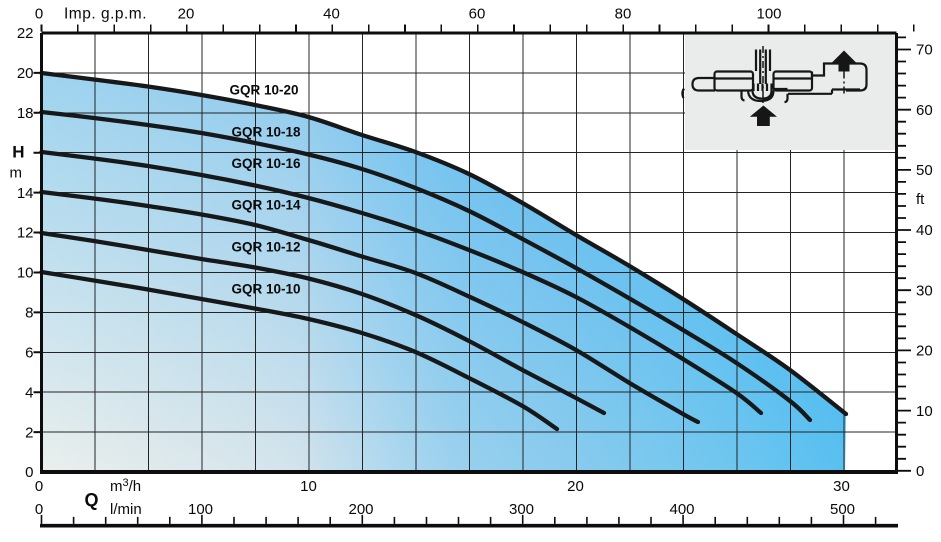 The image size is (941, 542). Describe the element at coordinates (29, 432) in the screenshot. I see `svg-text: 2` at that location.